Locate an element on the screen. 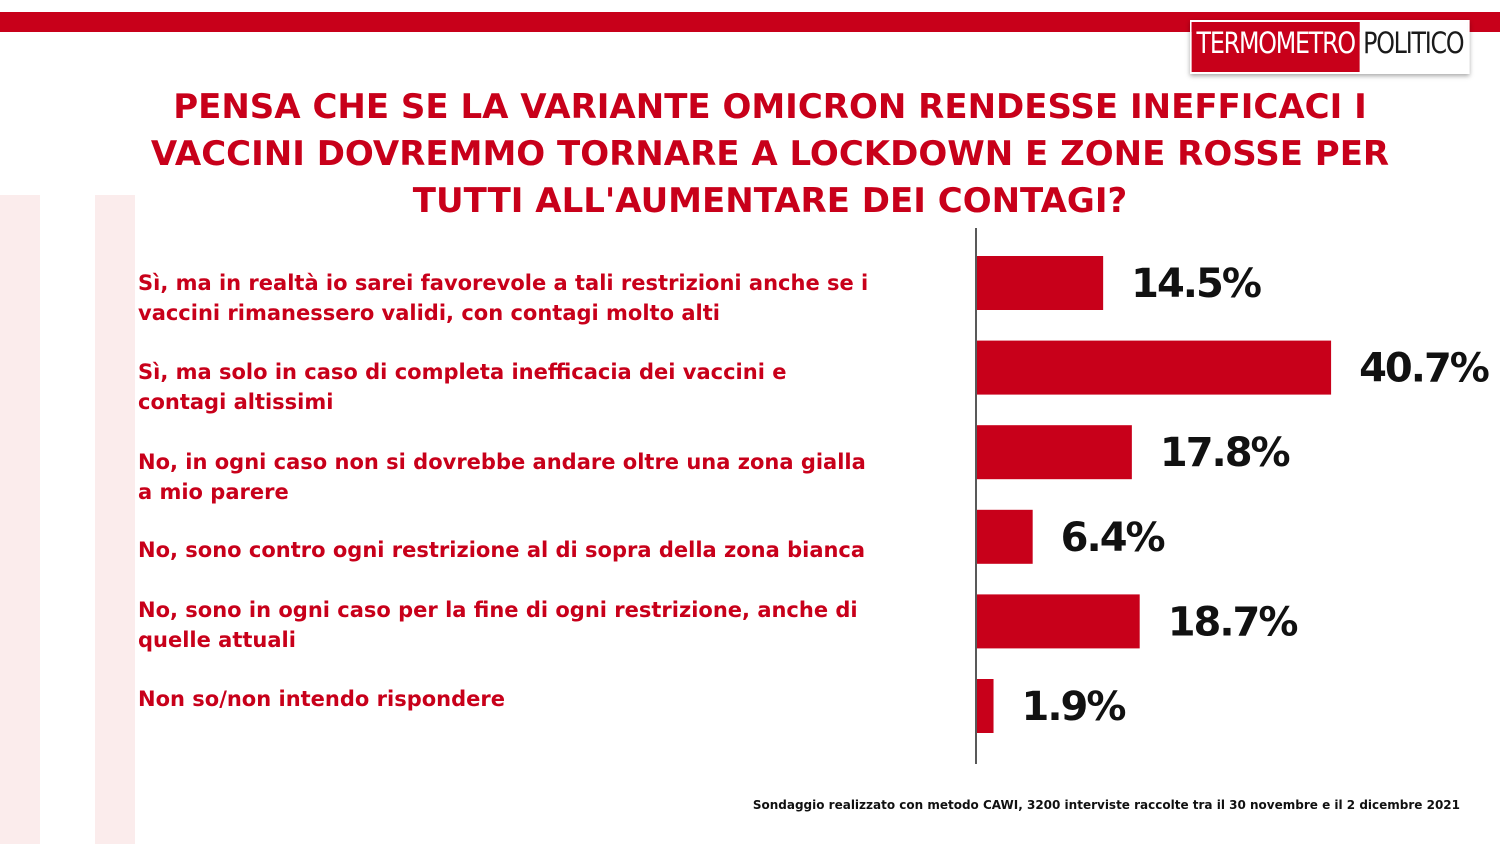 The height and width of the screenshot is (844, 1500). chart-title-line: TUTTI ALL'AUMENTARE DEI CONTAGI? is located at coordinates (770, 201).